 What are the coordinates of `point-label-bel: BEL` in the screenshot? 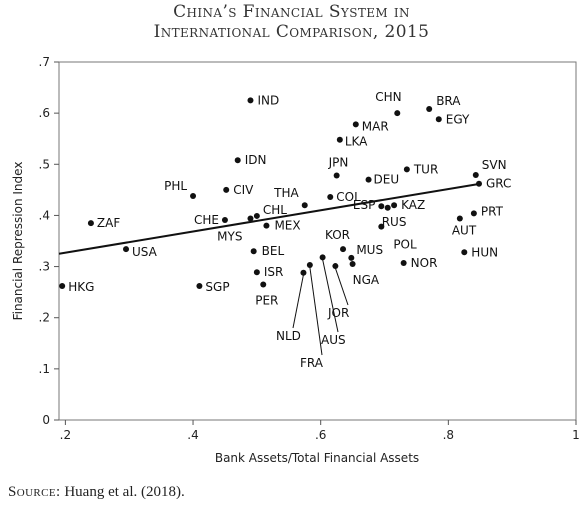 It's located at (273, 251).